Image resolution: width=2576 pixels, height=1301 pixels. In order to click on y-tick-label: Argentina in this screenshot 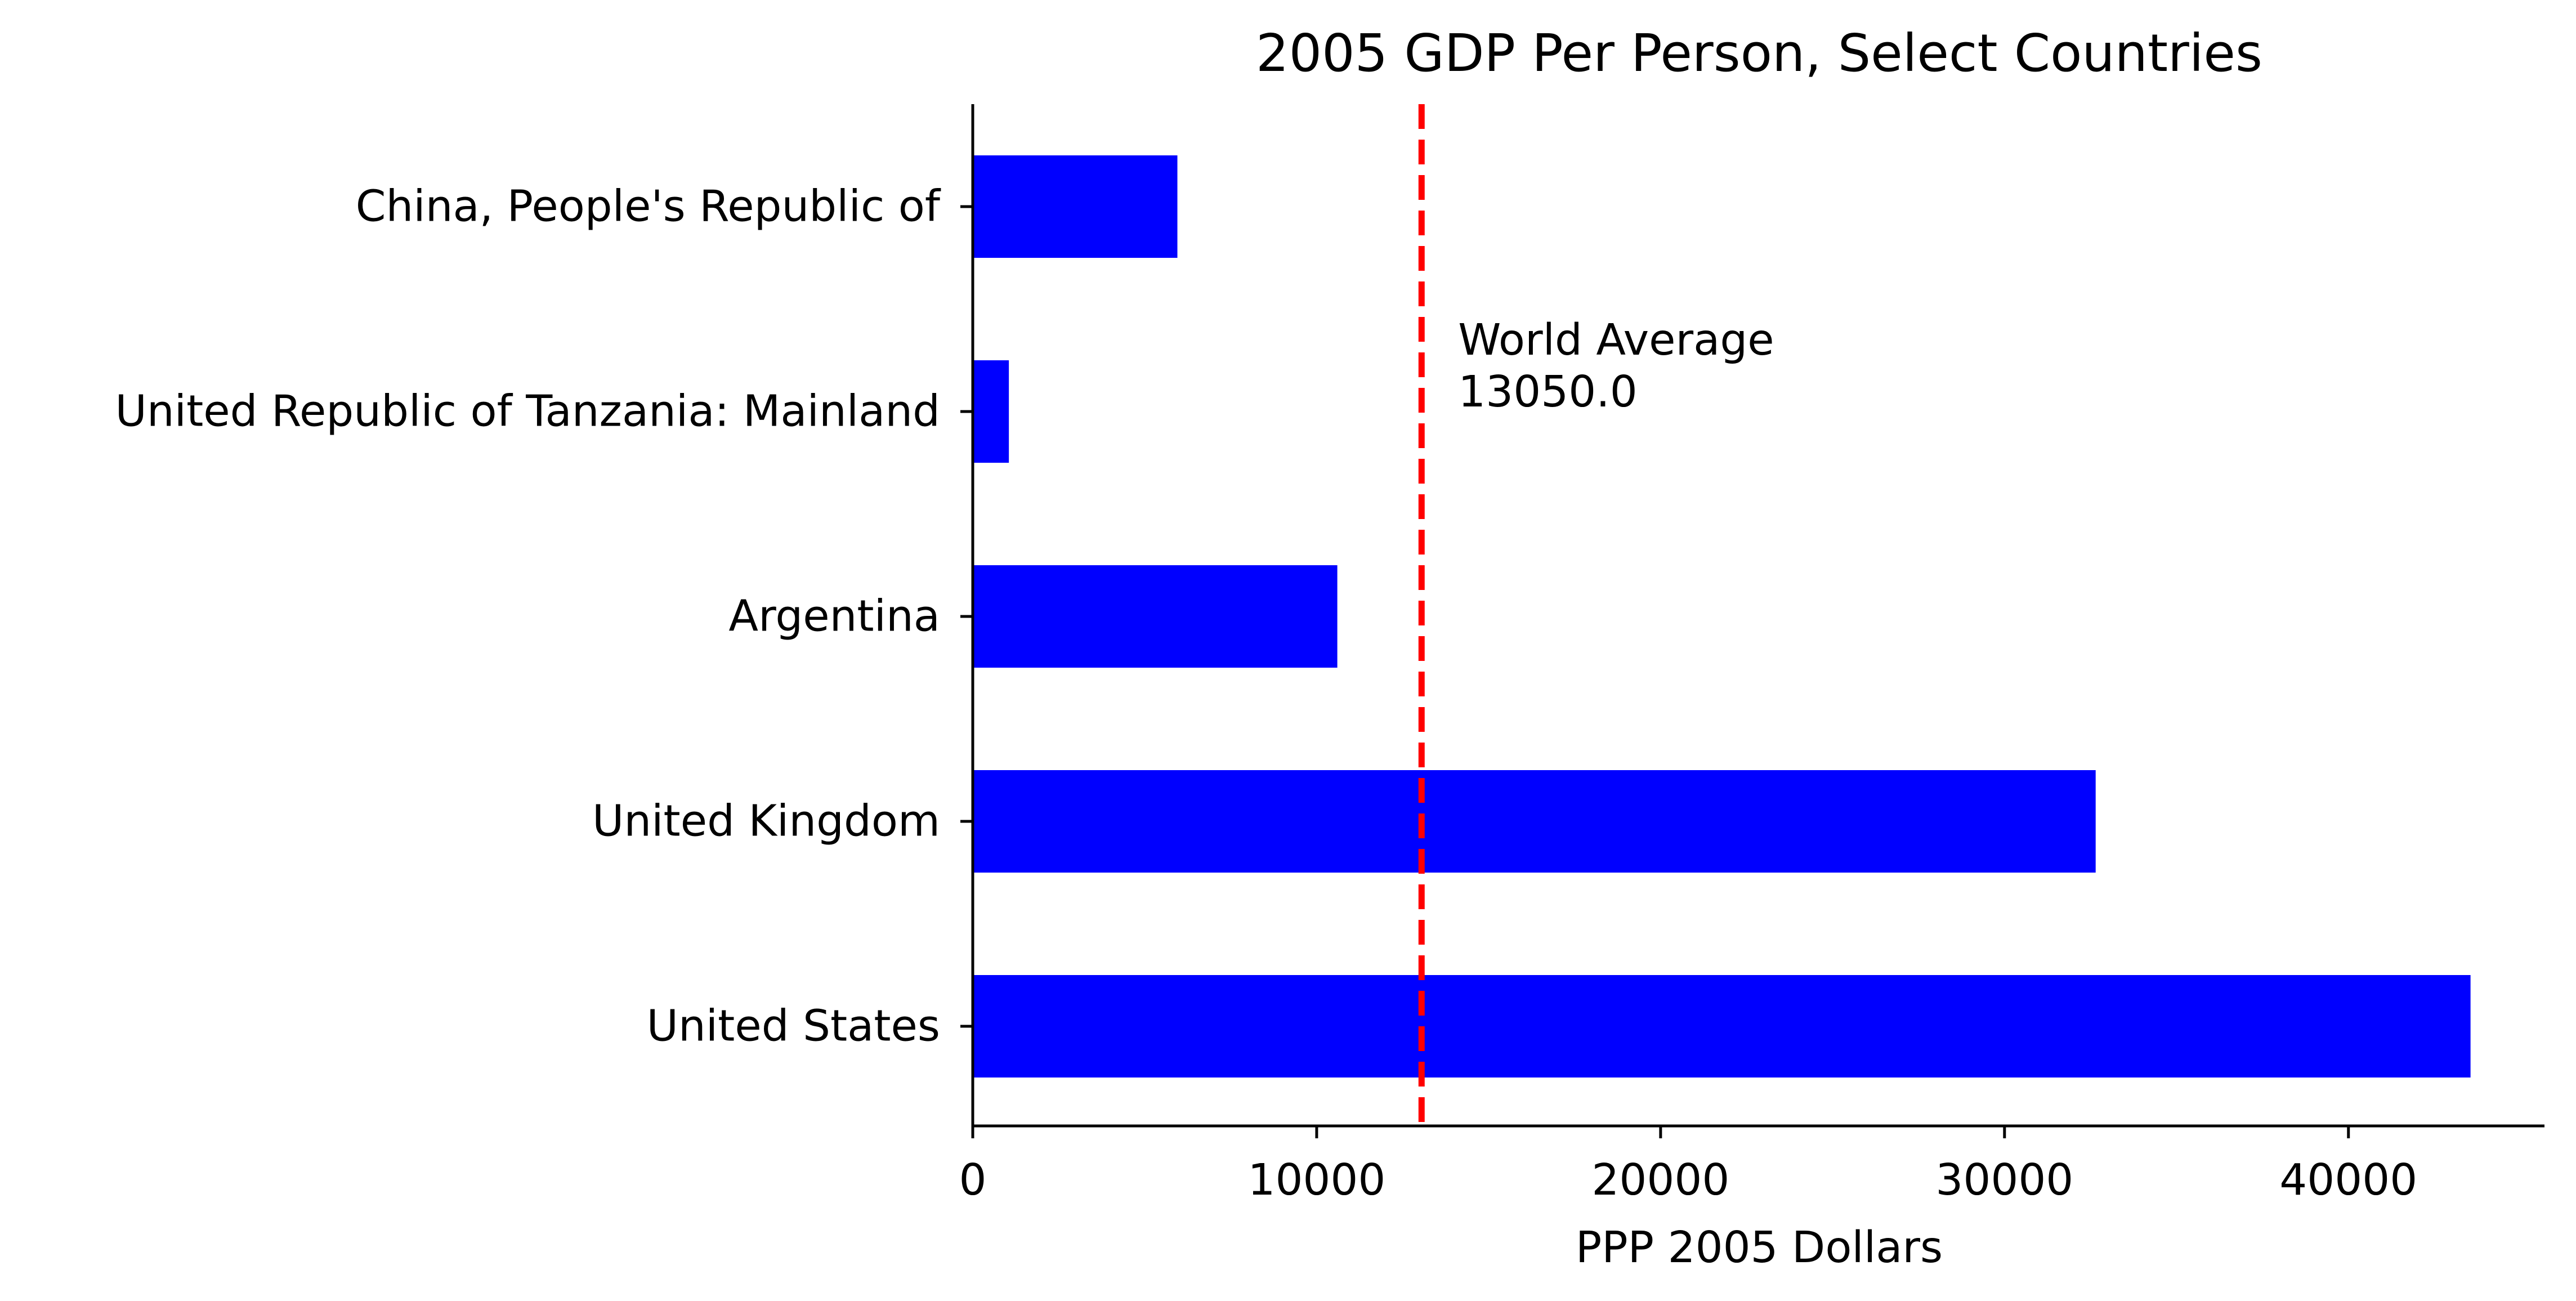, I will do `click(834, 617)`.